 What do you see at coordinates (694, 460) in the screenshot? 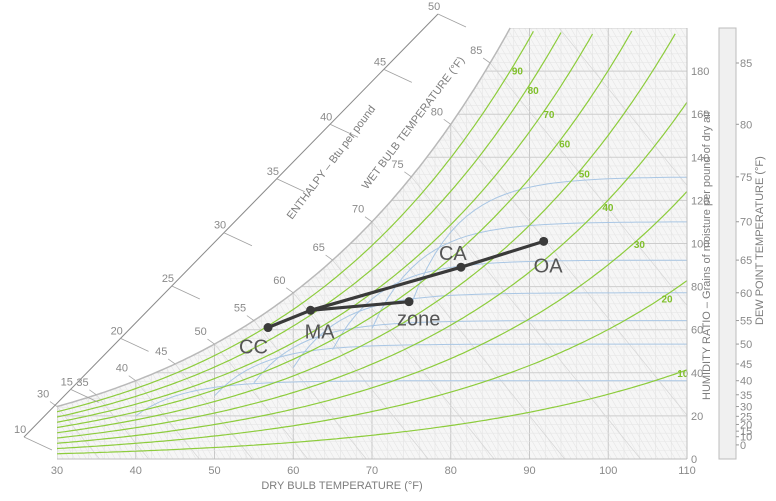
I see `y-tick-label: 0` at bounding box center [694, 460].